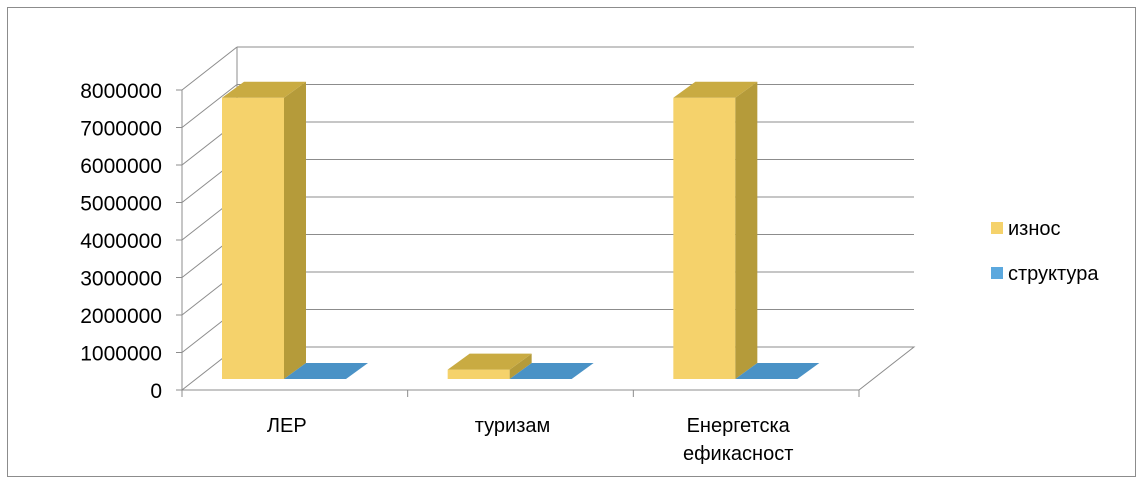 This screenshot has height=485, width=1144. I want to click on x-category-labels: ЛЕР туризам Енергетска ефикасност, so click(530, 440).